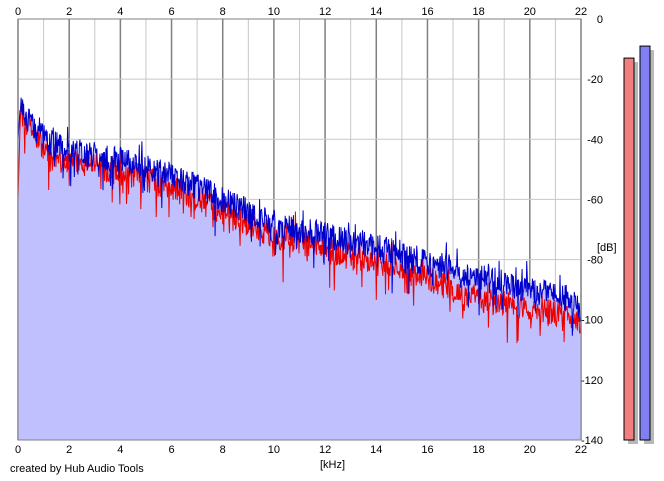  Describe the element at coordinates (629, 249) in the screenshot. I see `level-meter-left` at that location.